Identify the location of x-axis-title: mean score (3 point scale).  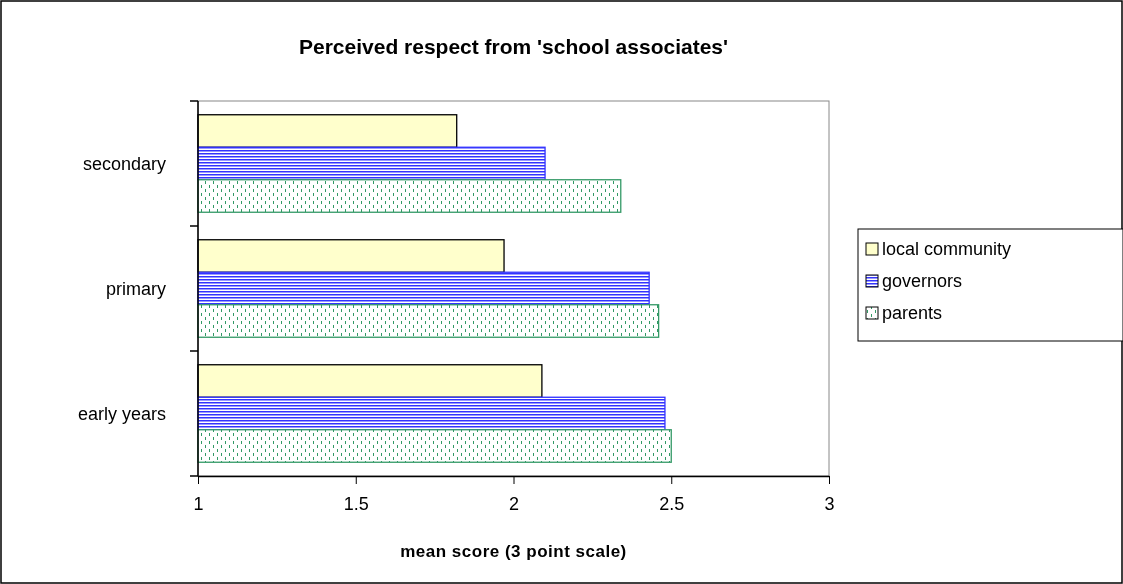
(513, 551).